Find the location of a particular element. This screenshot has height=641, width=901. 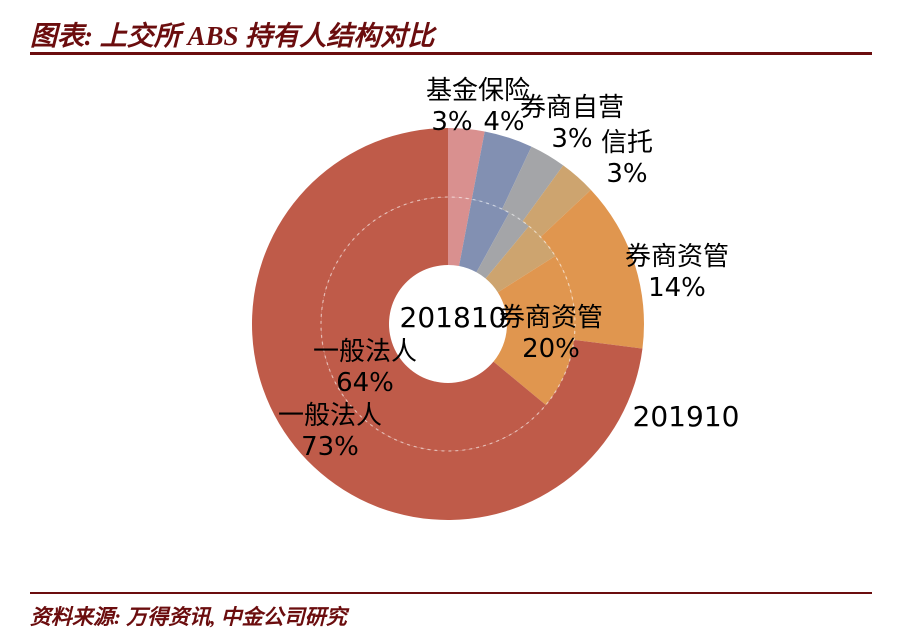

wedge-201910-信托 is located at coordinates (556, 201).